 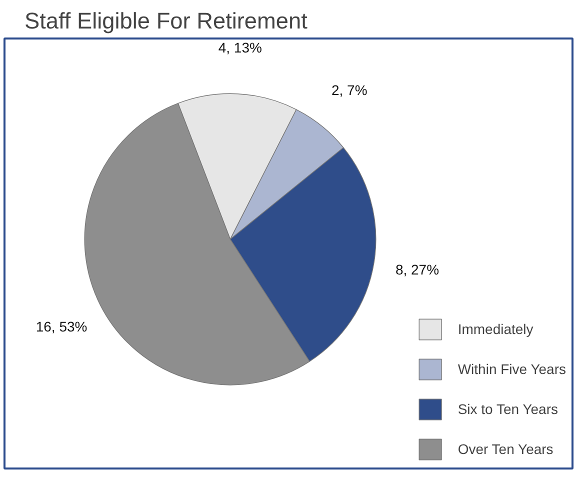 What do you see at coordinates (496, 329) in the screenshot?
I see `legend-label: Immediately` at bounding box center [496, 329].